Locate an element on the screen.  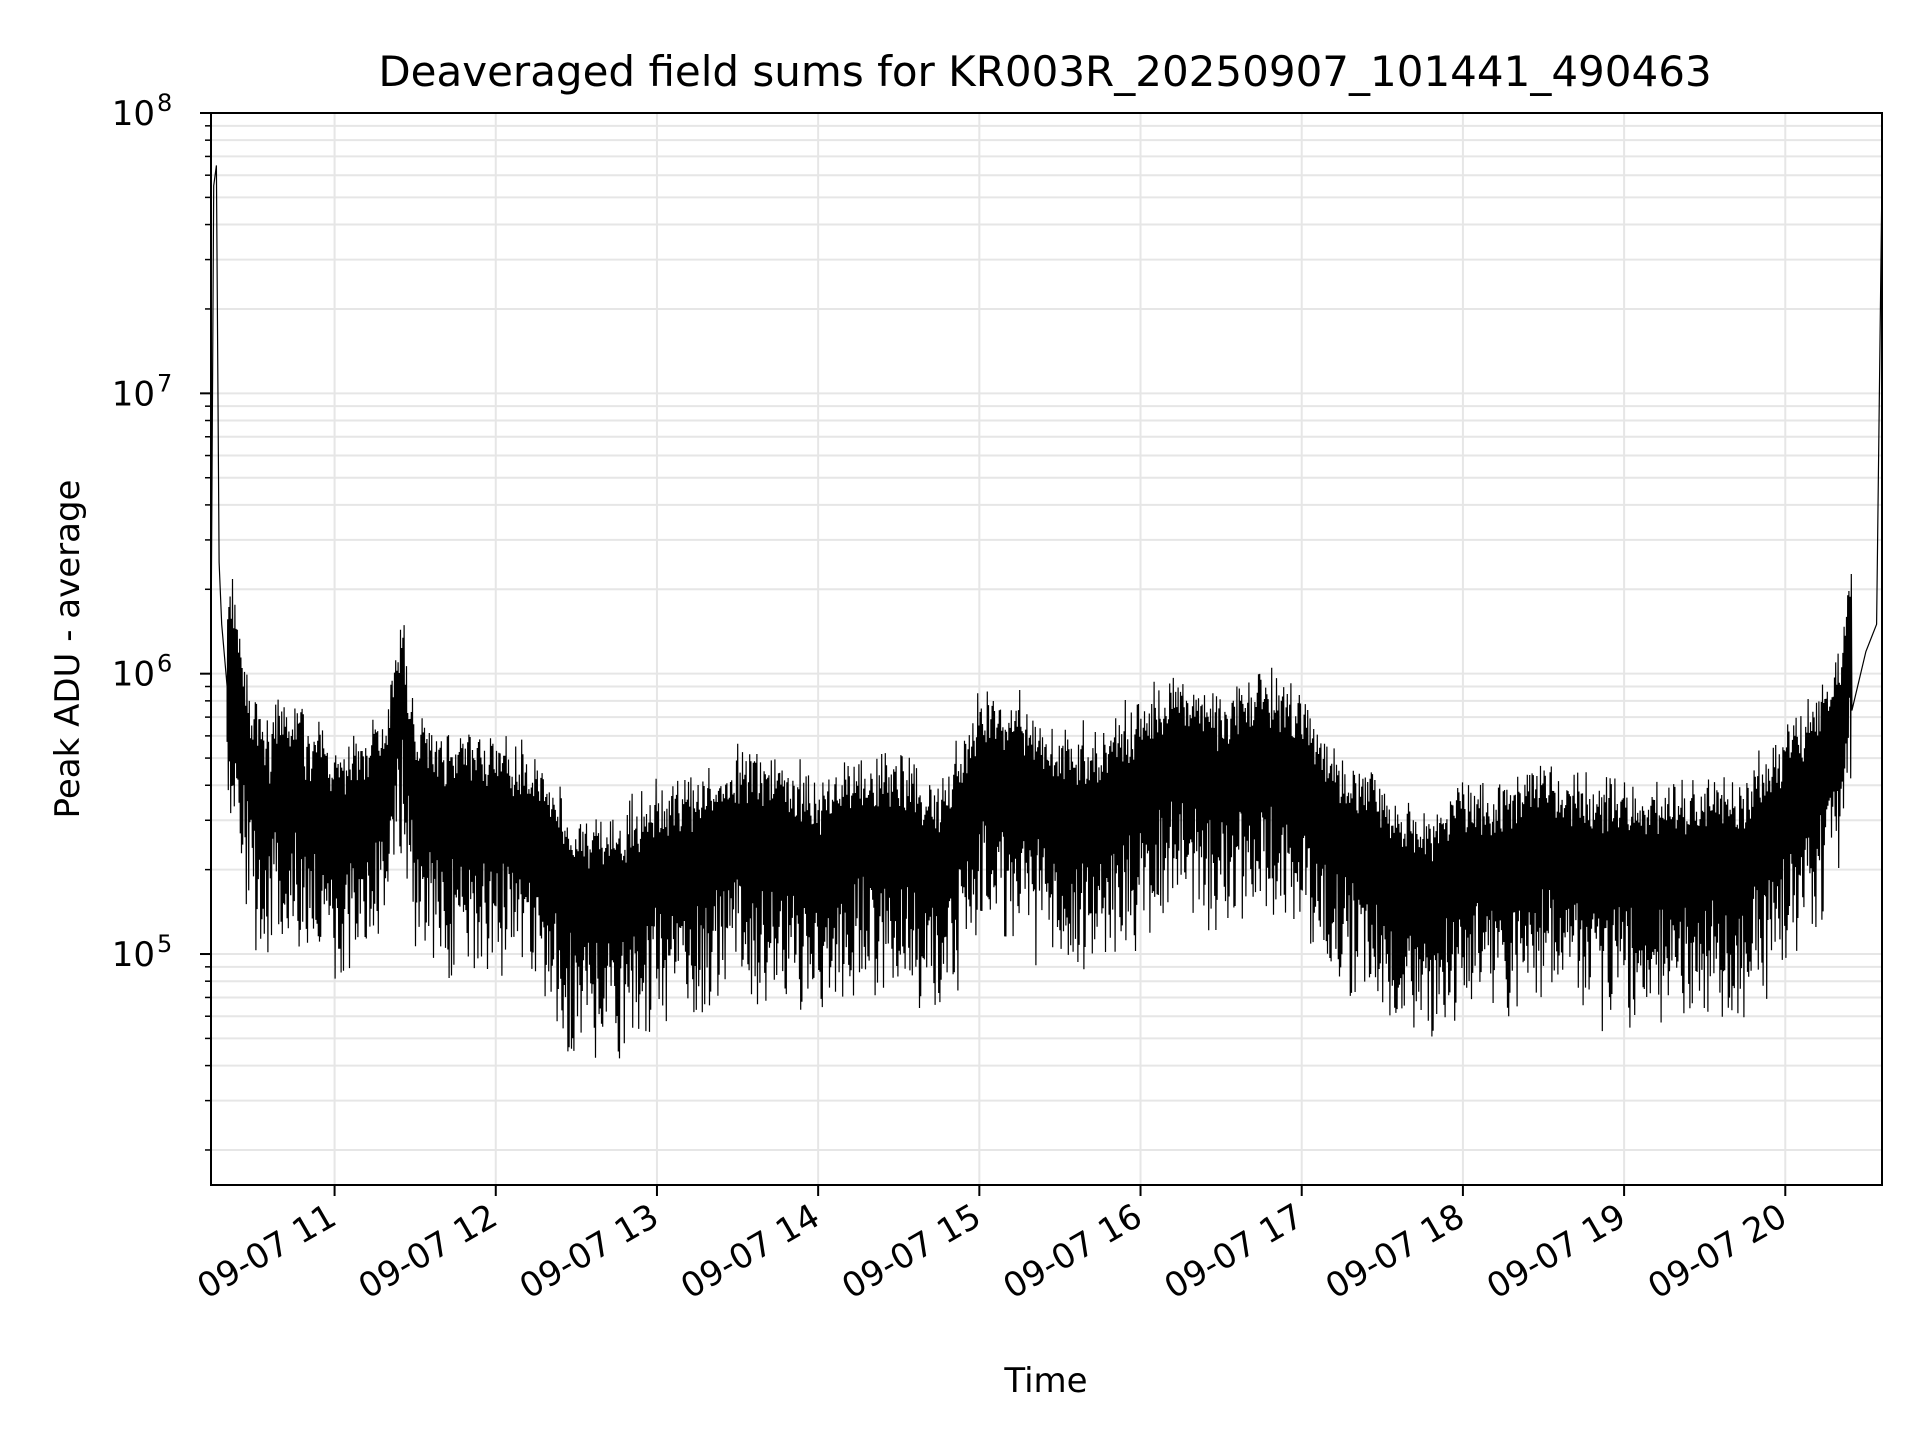
y-tick-label-exponent: 8 is located at coordinates (164, 103).